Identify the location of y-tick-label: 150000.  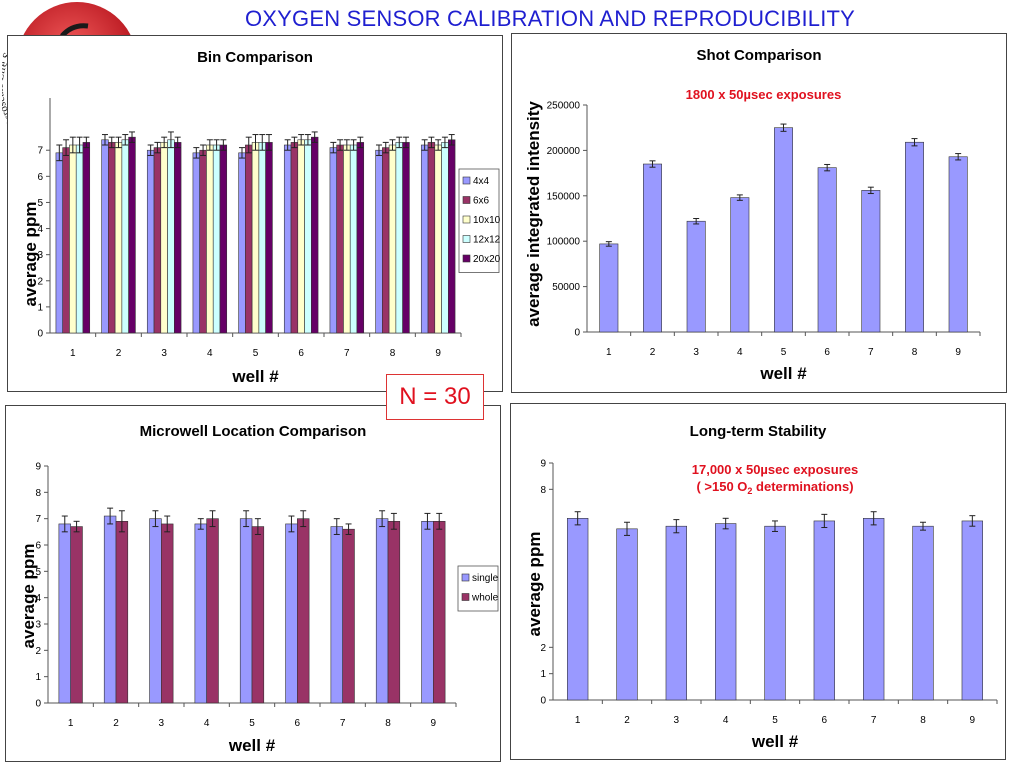
(564, 196).